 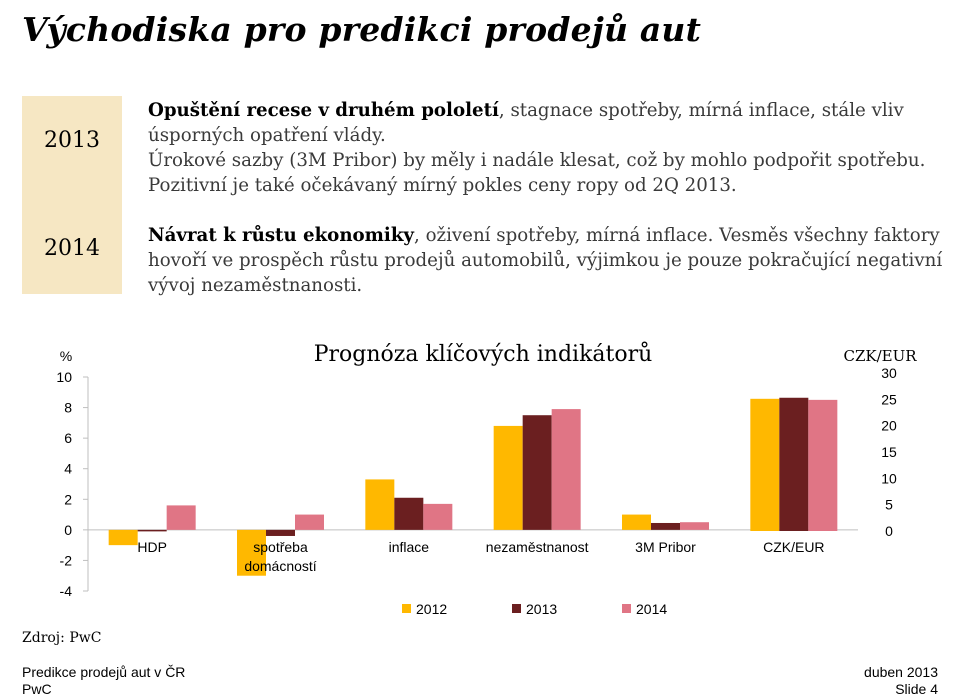 I want to click on category-label: spotřeba, so click(x=280, y=547).